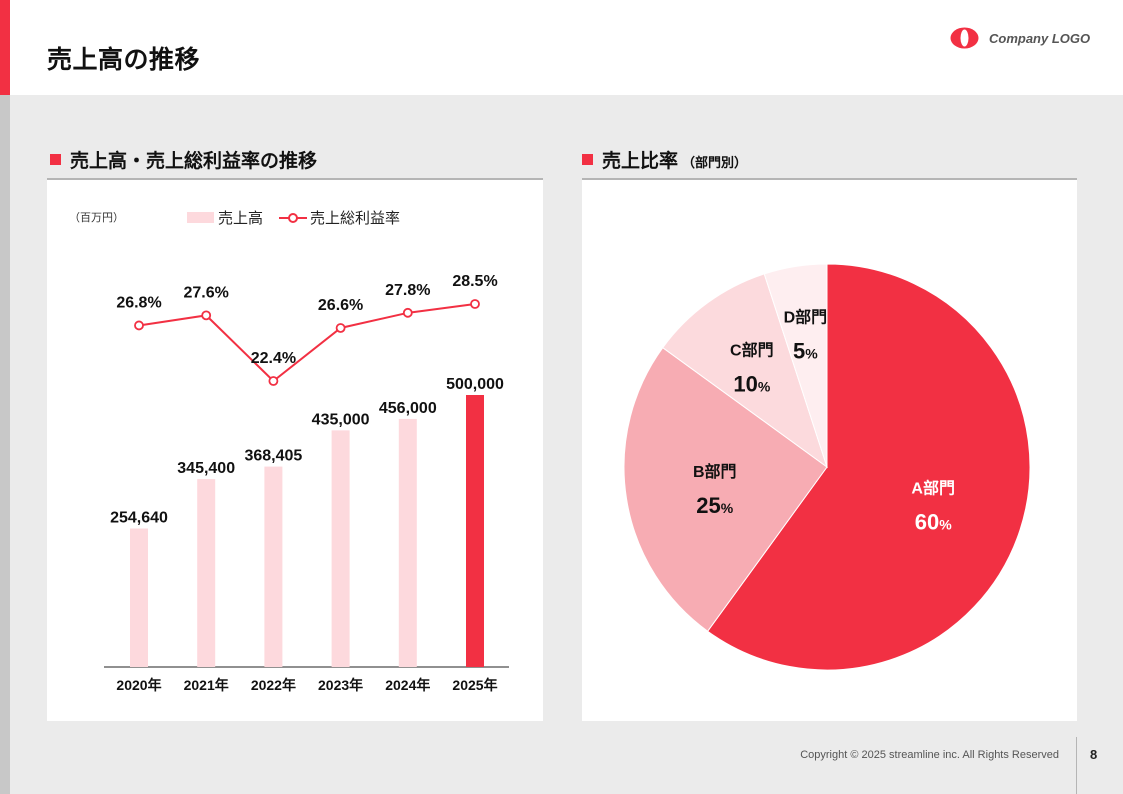 The height and width of the screenshot is (794, 1123). I want to click on side-bar, so click(5, 444).